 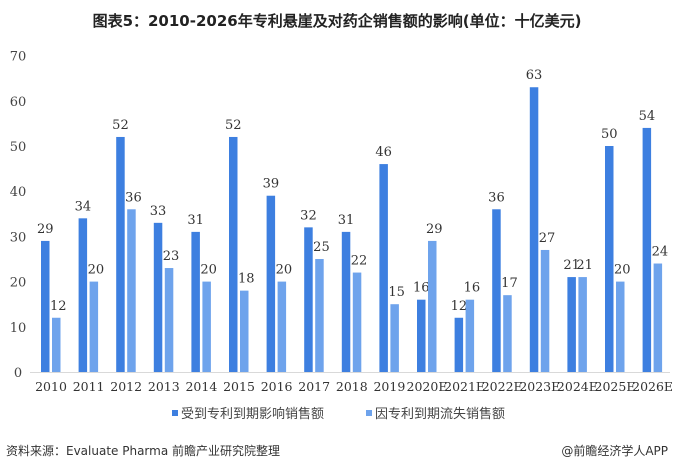 I want to click on x-tick-label: 2023E, so click(x=539, y=386).